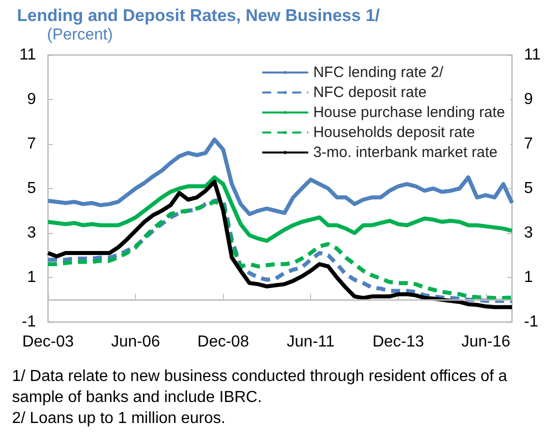 The height and width of the screenshot is (436, 558). I want to click on chart-subtitle: (Percent), so click(80, 35).